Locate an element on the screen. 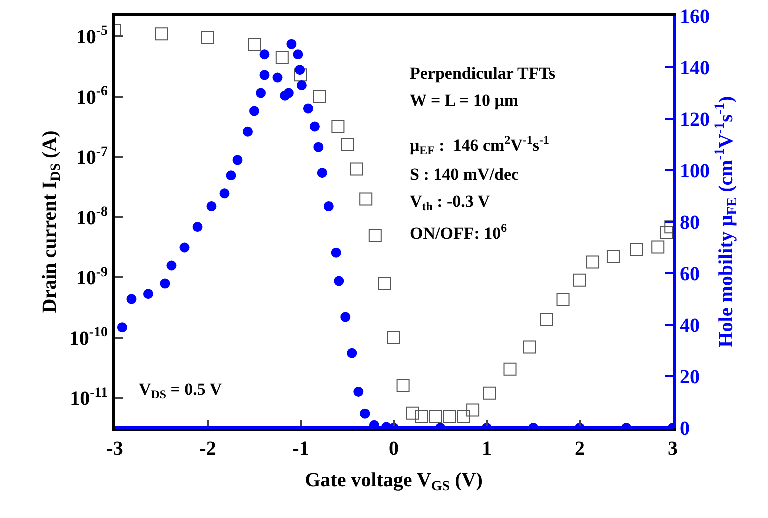 This screenshot has width=768, height=518. x-tick-label: -2 is located at coordinates (208, 449).